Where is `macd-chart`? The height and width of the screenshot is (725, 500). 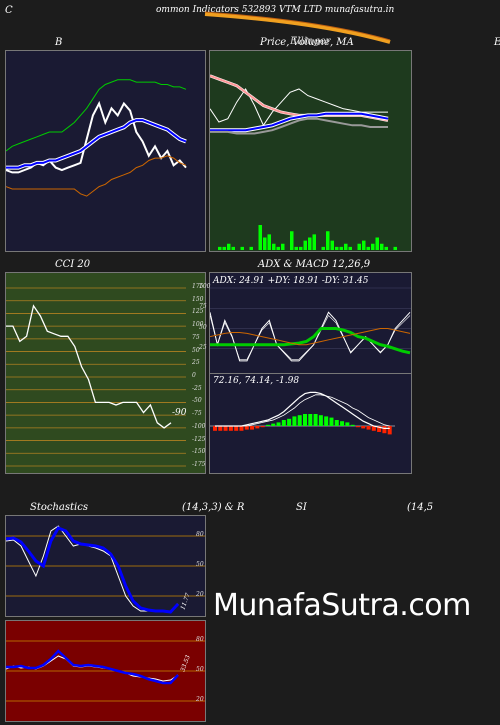 macd-chart is located at coordinates (302, 413).